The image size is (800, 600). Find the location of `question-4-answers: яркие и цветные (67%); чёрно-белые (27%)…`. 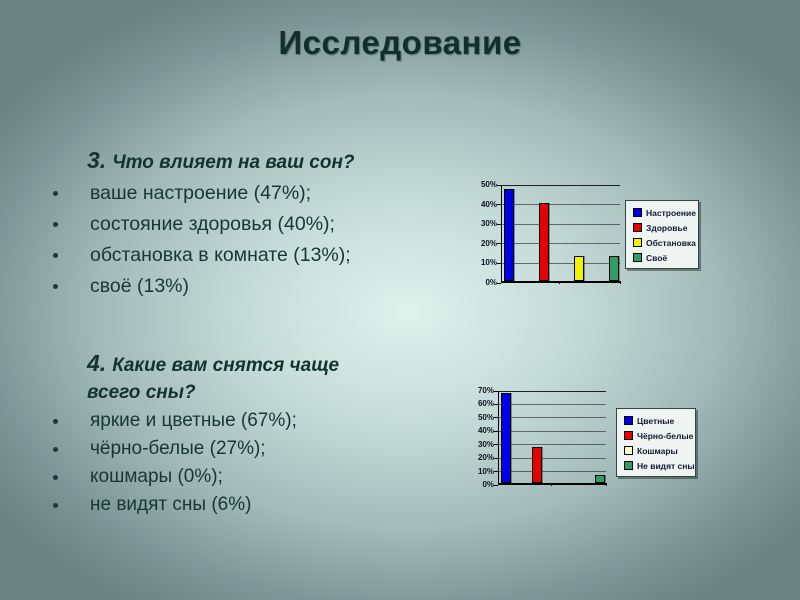

question-4-answers: яркие и цветные (67%); чёрно-белые (27%)… is located at coordinates (216, 463).